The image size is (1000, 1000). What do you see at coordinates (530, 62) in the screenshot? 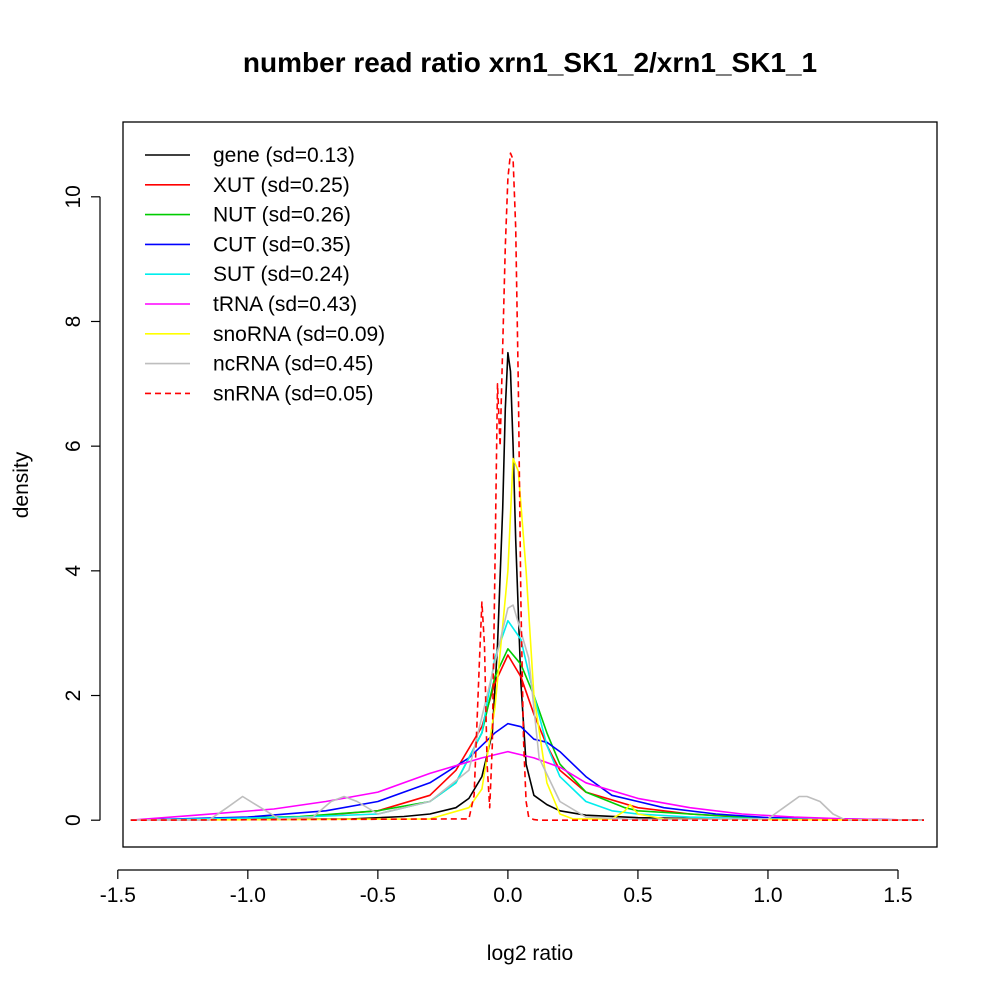
I see `chart-title: number read ratio xrn1_SK1_2/xrn1_SK1_1` at bounding box center [530, 62].